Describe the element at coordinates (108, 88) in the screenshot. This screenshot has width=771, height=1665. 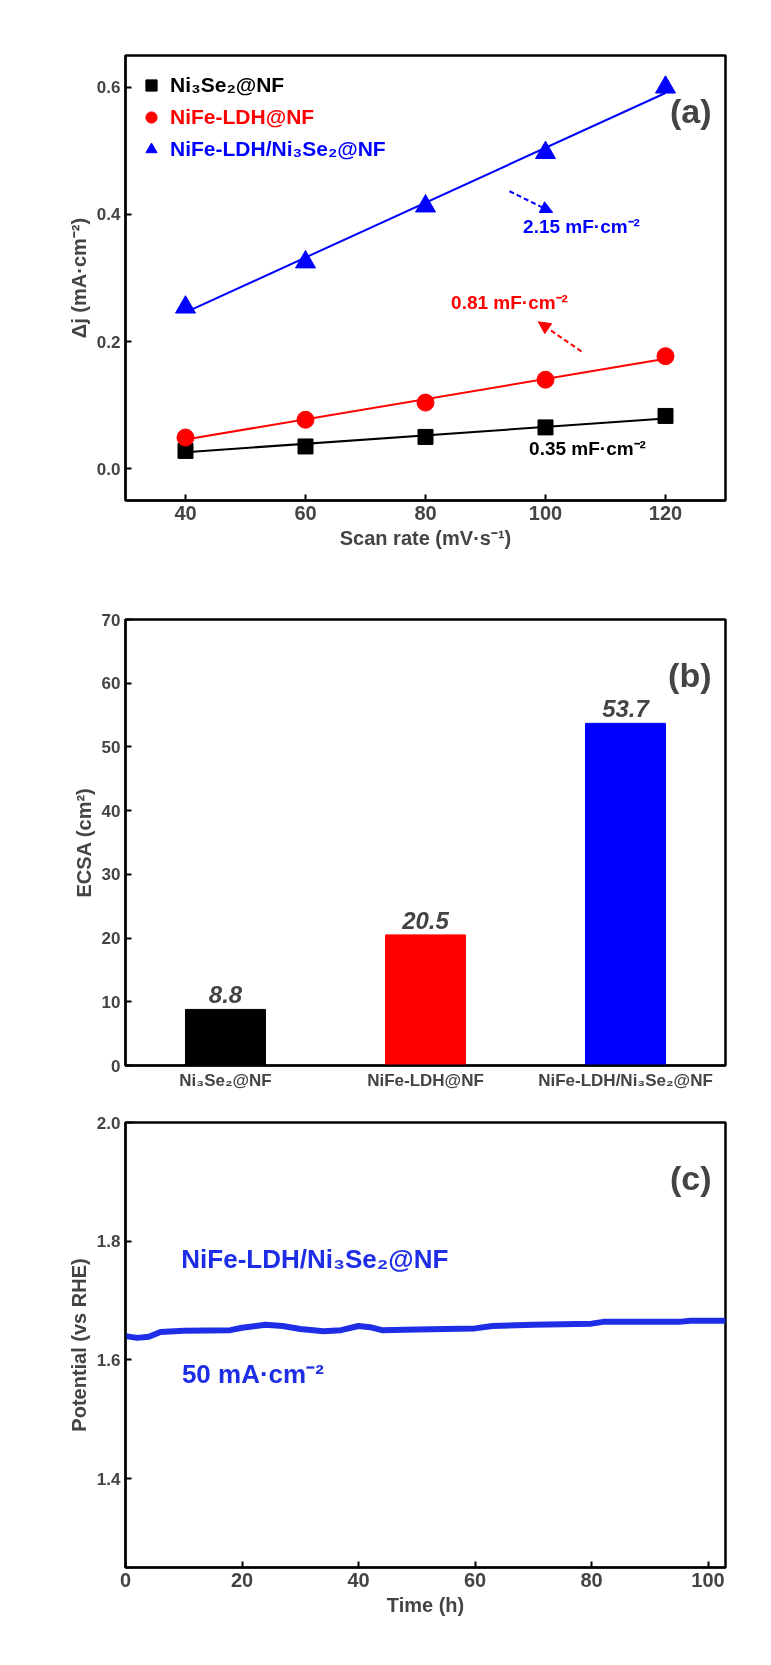
I see `y-tick-label: 0.6` at that location.